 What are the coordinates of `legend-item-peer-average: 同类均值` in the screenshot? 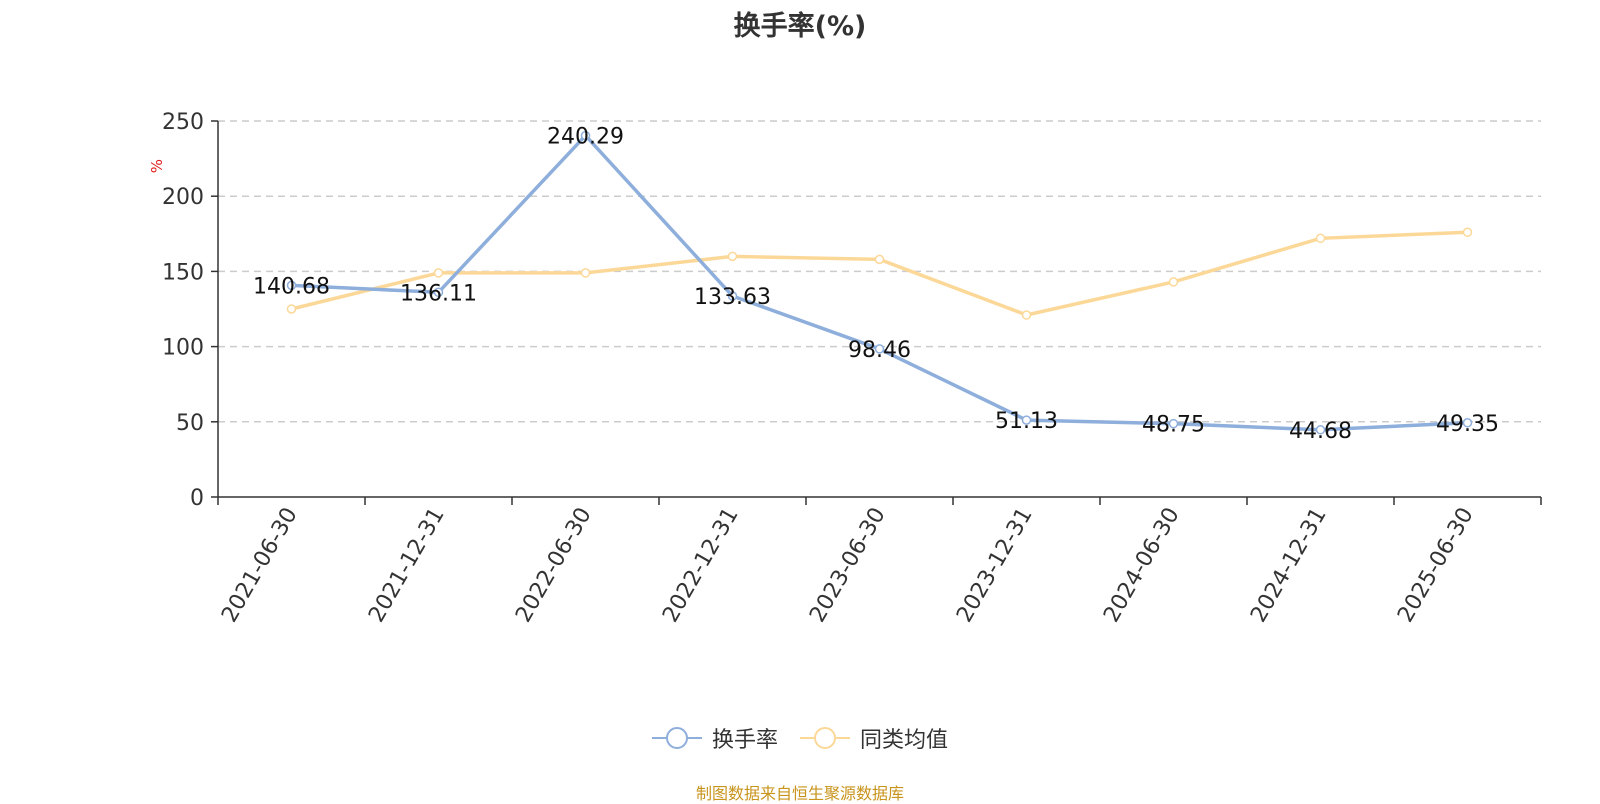 It's located at (874, 738).